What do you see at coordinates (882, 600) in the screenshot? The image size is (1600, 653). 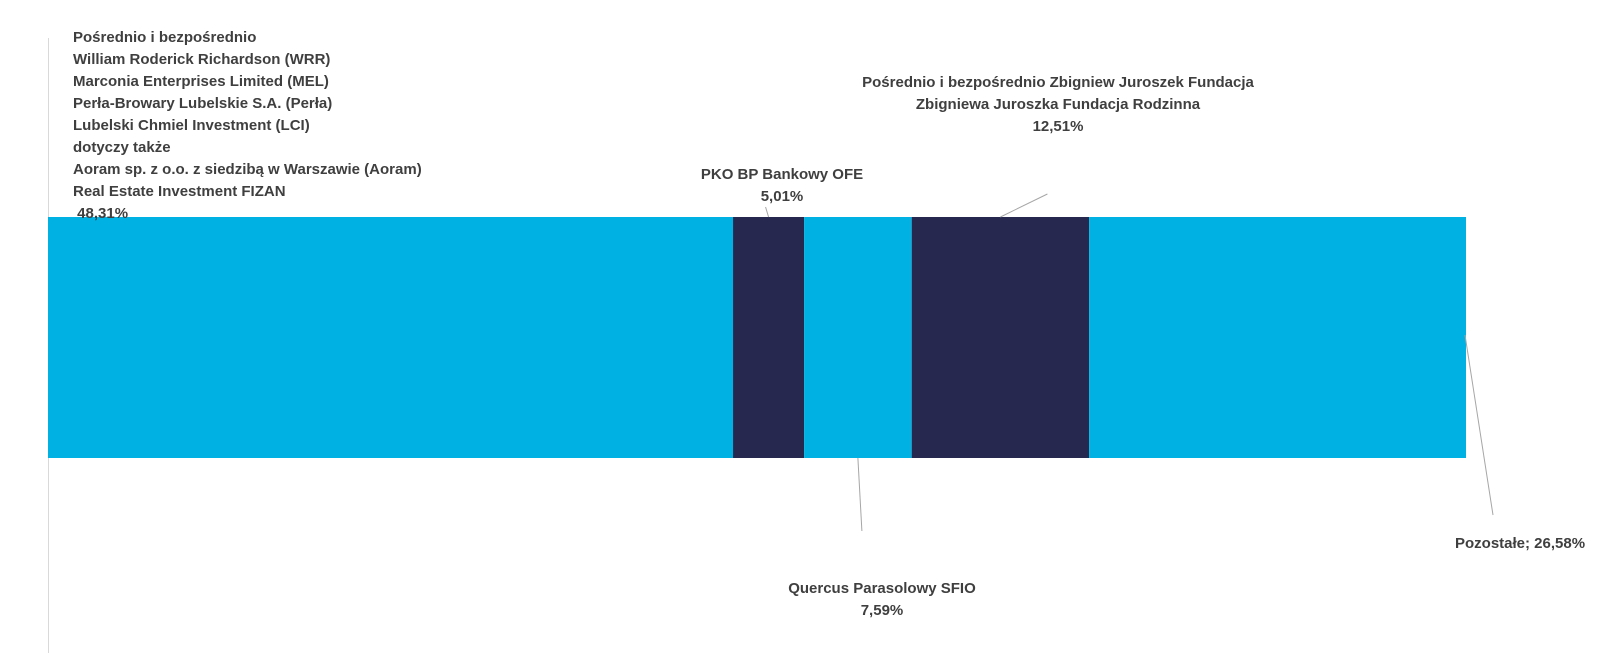 I see `data-label-quercus: Quercus Parasolowy SFIO 7,59%` at bounding box center [882, 600].